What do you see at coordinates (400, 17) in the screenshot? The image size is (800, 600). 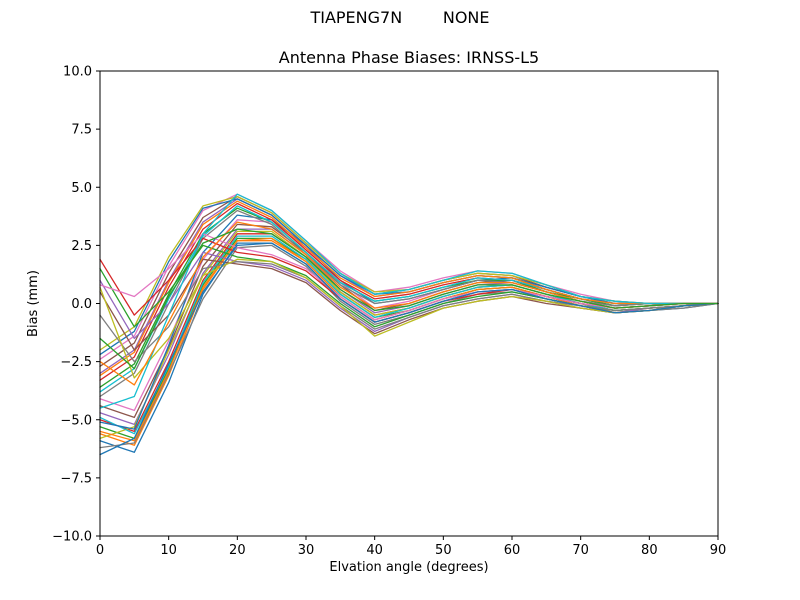 I see `figure-suptitle: TIAPENG7N NONE` at bounding box center [400, 17].